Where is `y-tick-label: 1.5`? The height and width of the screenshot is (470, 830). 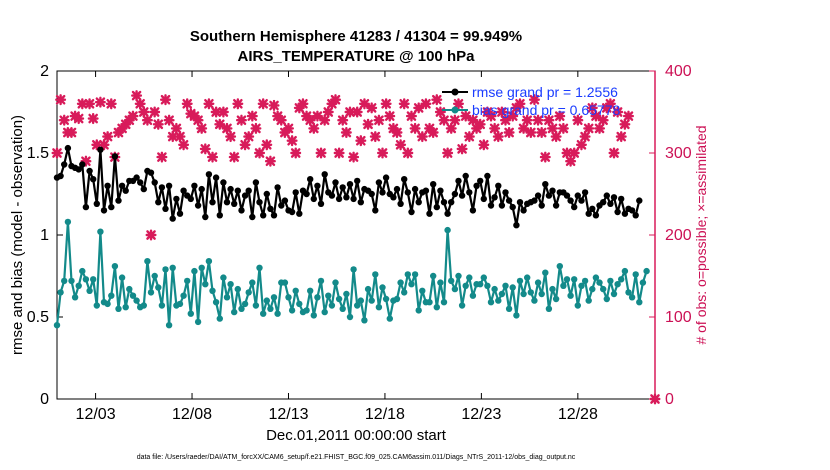 y-tick-label: 1.5 is located at coordinates (38, 153).